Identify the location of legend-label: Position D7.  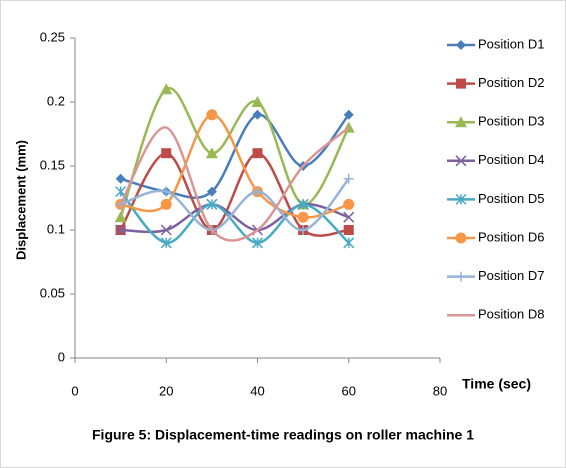
(511, 275).